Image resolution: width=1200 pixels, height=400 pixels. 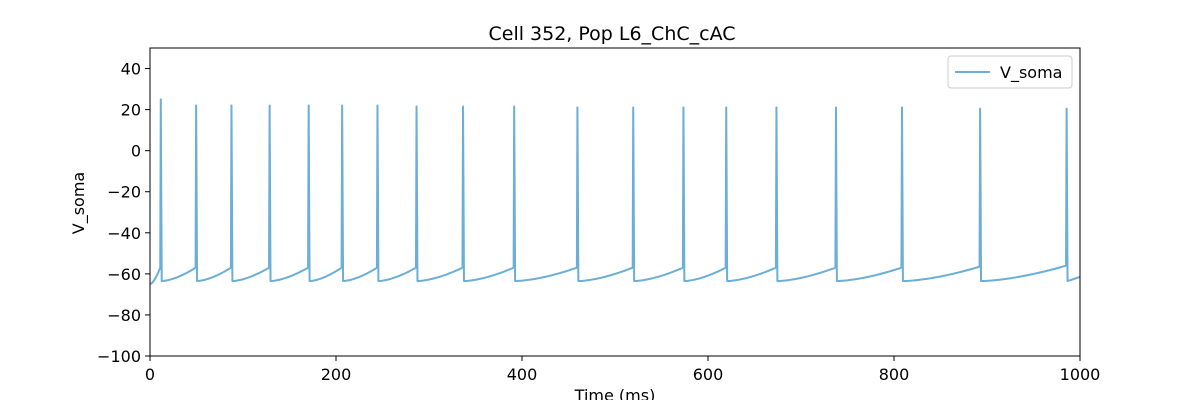 What do you see at coordinates (124, 192) in the screenshot?
I see `y-tick-label: −20` at bounding box center [124, 192].